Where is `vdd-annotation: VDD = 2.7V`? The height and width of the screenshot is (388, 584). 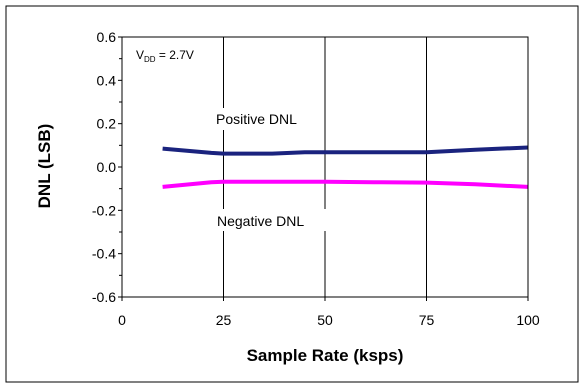 vdd-annotation: VDD = 2.7V is located at coordinates (165, 56).